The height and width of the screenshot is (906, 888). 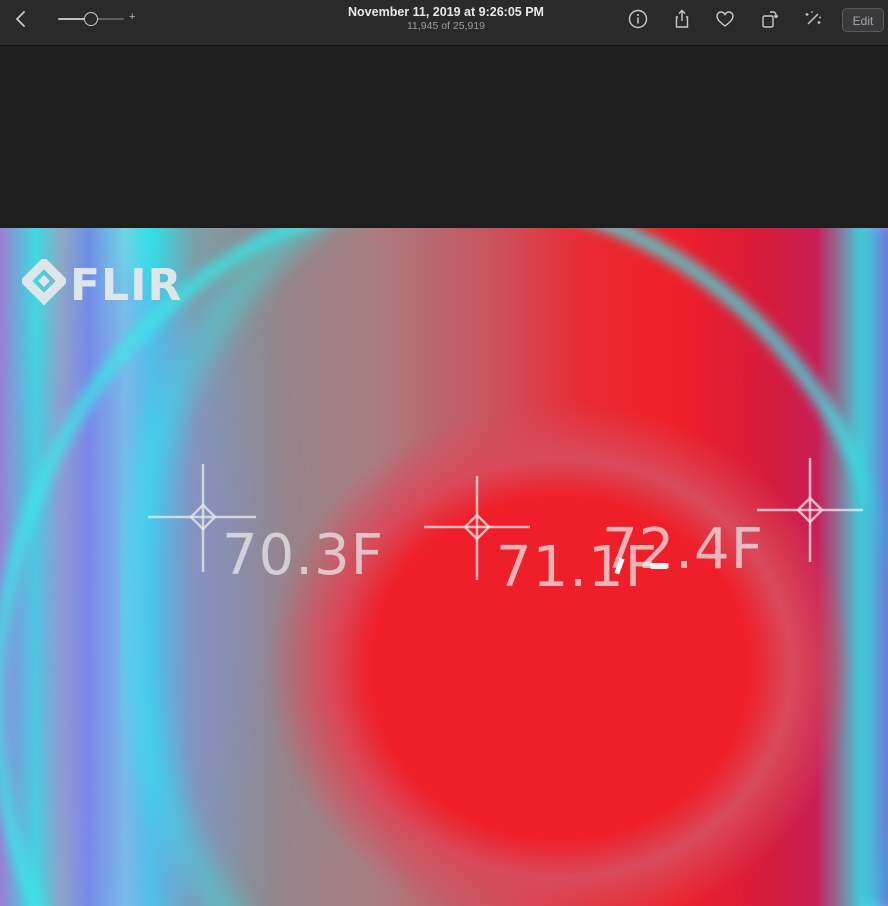 What do you see at coordinates (577, 567) in the screenshot?
I see `temperature-reading-2: 71.1F` at bounding box center [577, 567].